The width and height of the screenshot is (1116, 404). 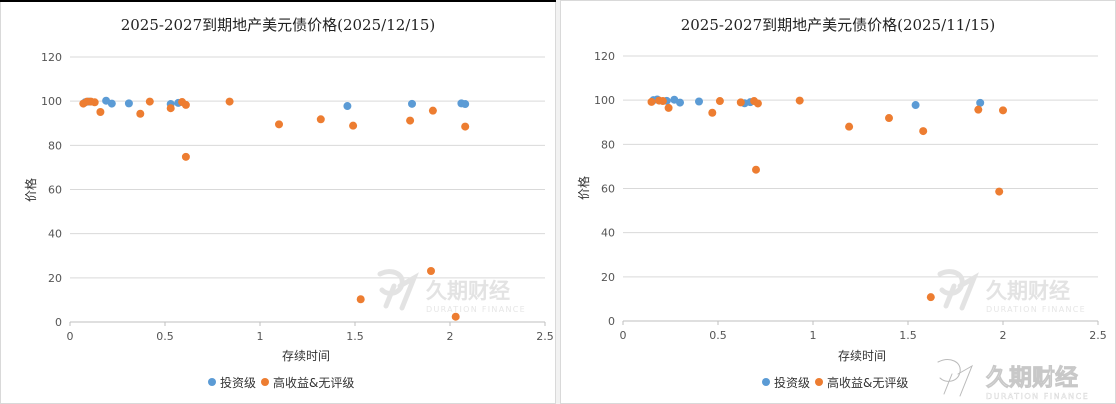 What do you see at coordinates (558, 202) in the screenshot?
I see `panel-separator` at bounding box center [558, 202].